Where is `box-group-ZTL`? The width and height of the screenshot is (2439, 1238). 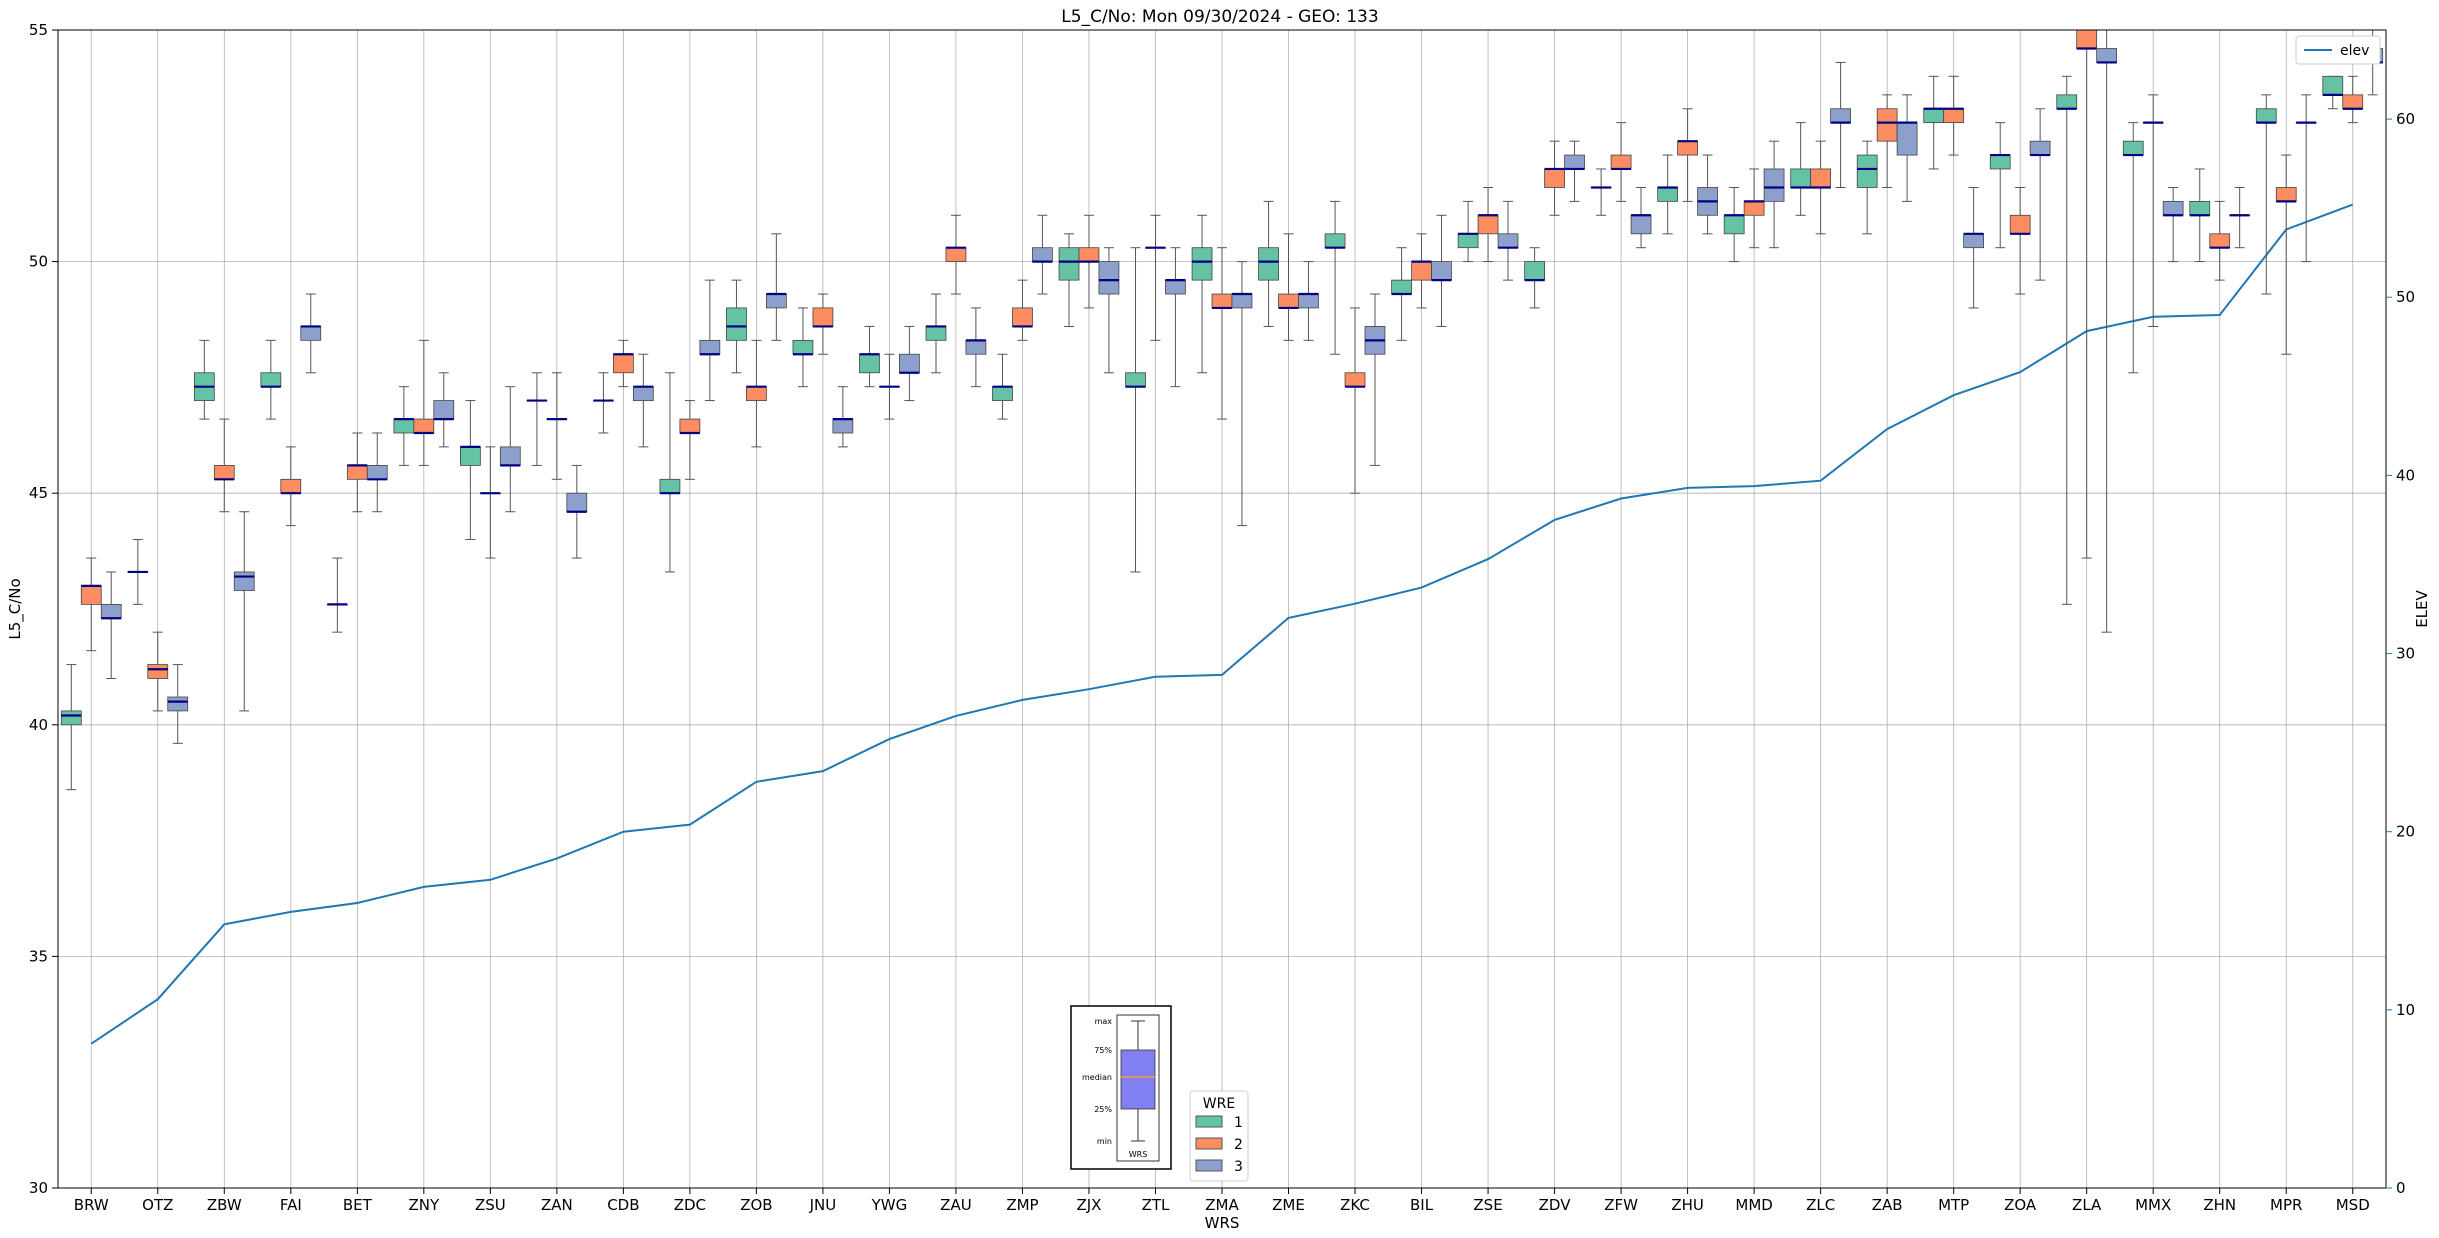 box-group-ZTL is located at coordinates (1155, 393).